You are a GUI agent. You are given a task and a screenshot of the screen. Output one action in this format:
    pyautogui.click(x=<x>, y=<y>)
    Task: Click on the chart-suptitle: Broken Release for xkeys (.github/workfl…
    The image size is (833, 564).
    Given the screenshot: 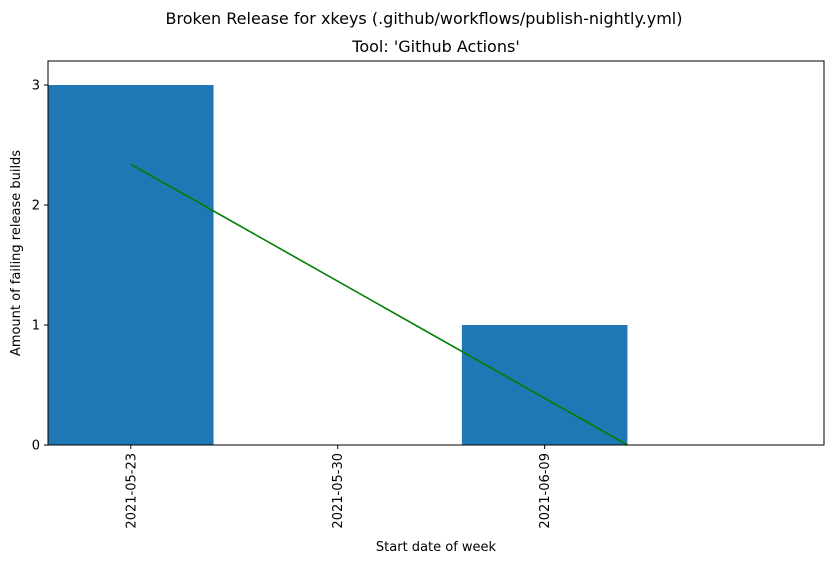 What is the action you would take?
    pyautogui.click(x=424, y=18)
    